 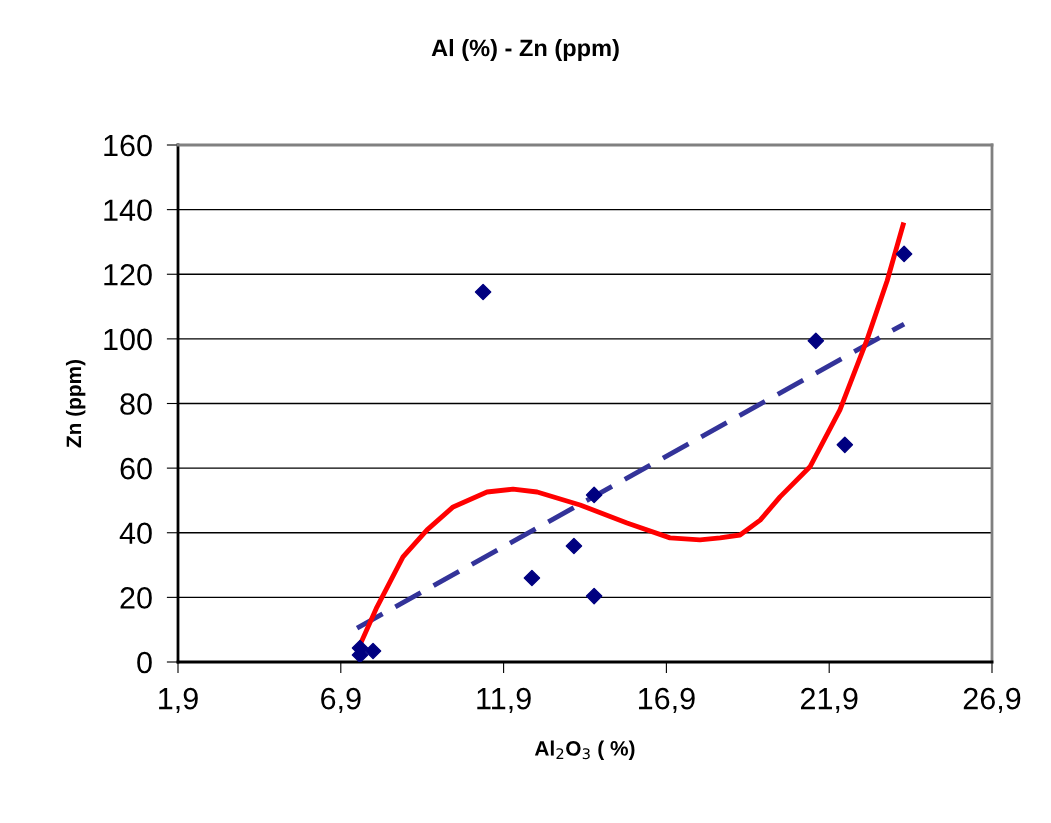 What do you see at coordinates (144, 662) in the screenshot?
I see `y-tick-label: 0` at bounding box center [144, 662].